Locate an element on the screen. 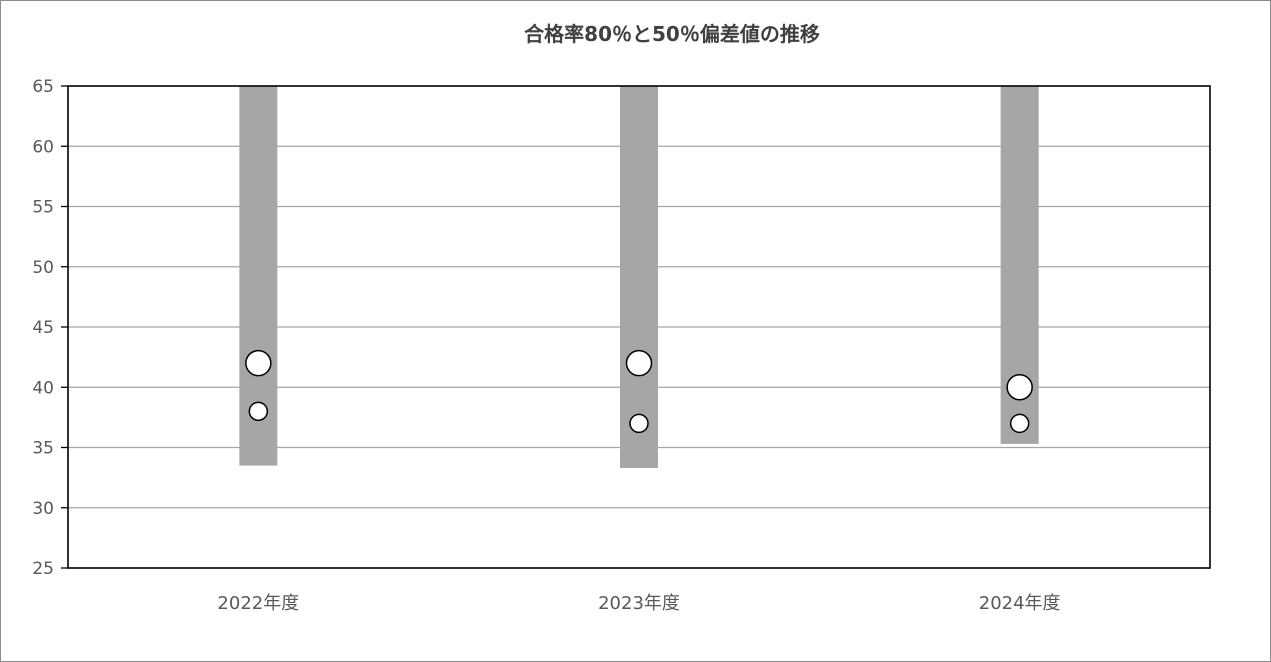 This screenshot has width=1271, height=662. y-tick-label-55: 55 is located at coordinates (43, 208).